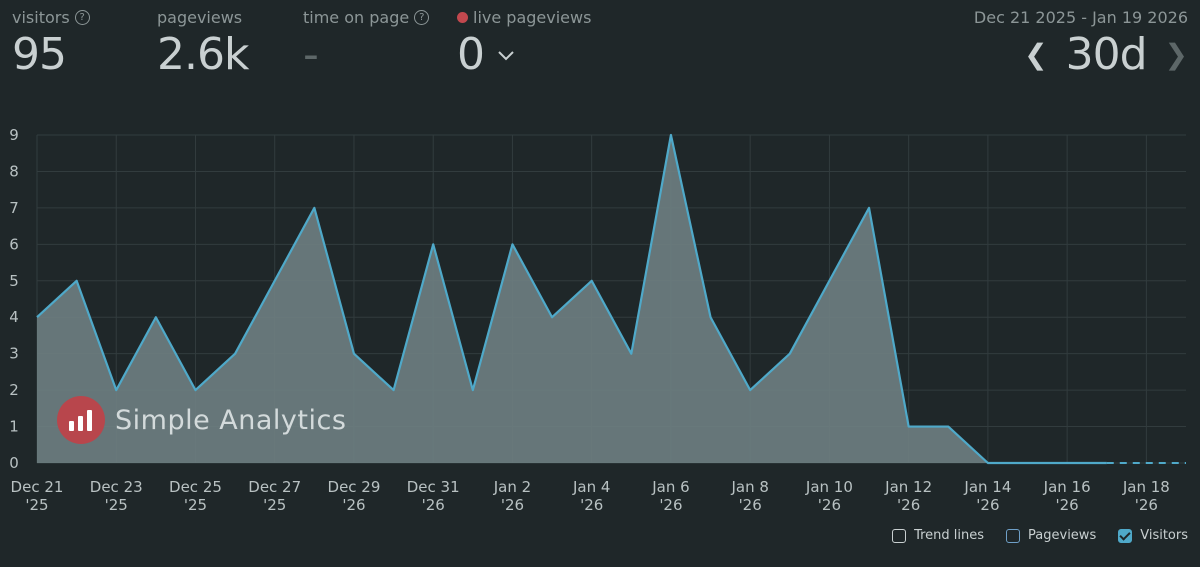 This screenshot has width=1200, height=567. I want to click on x-tick-label: Jan 8, so click(749, 487).